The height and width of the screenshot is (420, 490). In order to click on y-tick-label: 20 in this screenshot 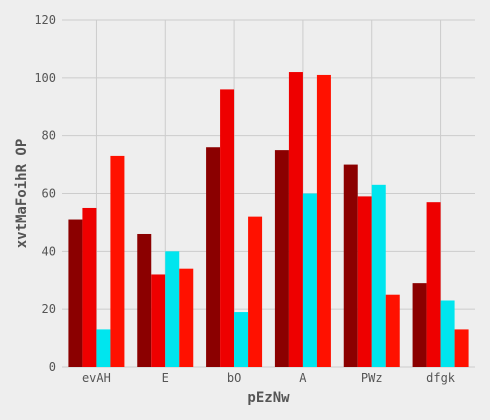, I will do `click(49, 309)`.